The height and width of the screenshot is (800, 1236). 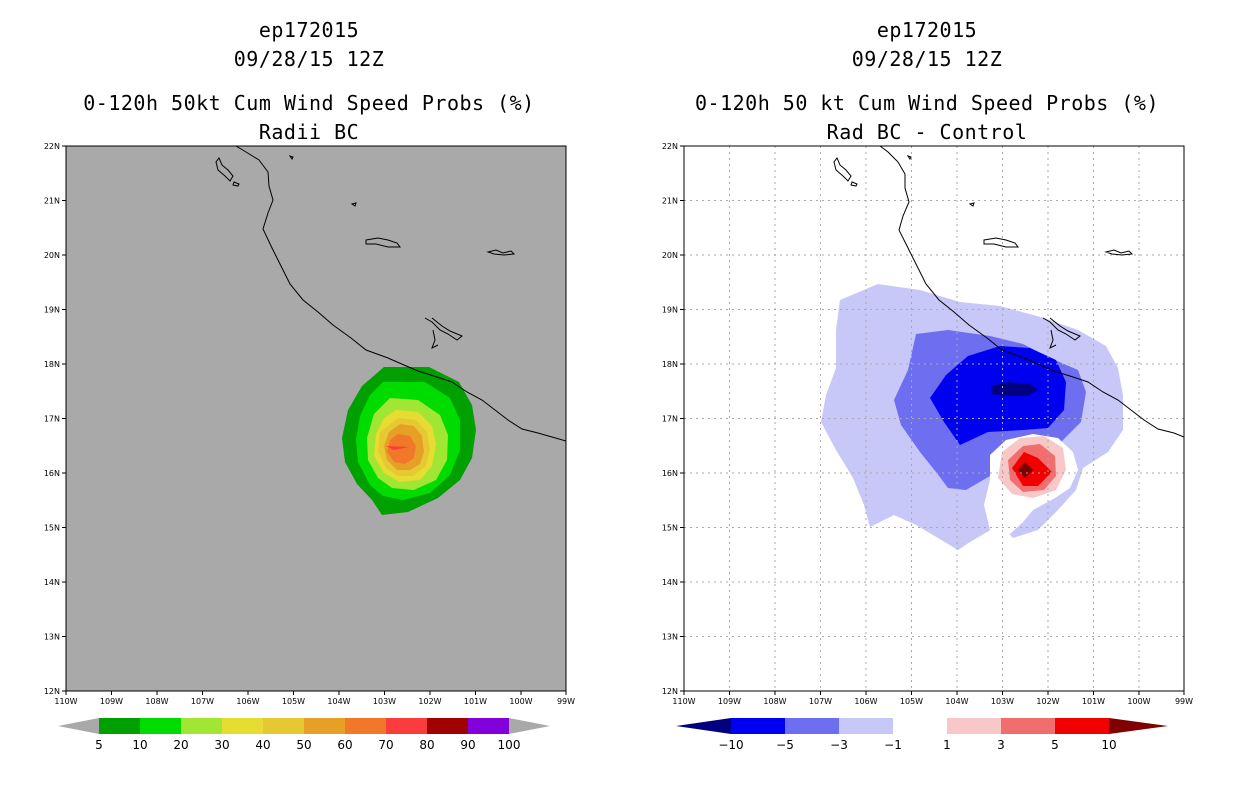 I want to click on colorbar-label: 70, so click(x=385, y=745).